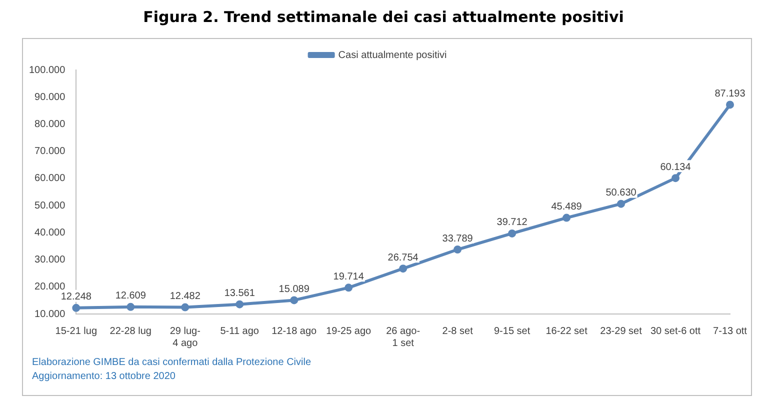 The height and width of the screenshot is (408, 767). What do you see at coordinates (185, 296) in the screenshot?
I see `data-label: 12.482` at bounding box center [185, 296].